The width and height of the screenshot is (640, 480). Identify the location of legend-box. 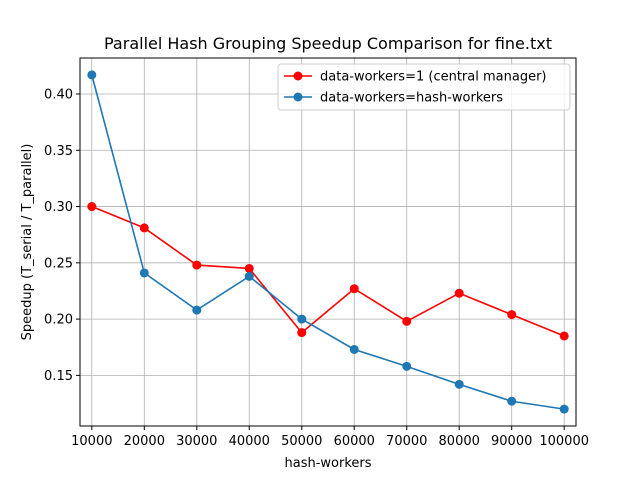
(424, 87).